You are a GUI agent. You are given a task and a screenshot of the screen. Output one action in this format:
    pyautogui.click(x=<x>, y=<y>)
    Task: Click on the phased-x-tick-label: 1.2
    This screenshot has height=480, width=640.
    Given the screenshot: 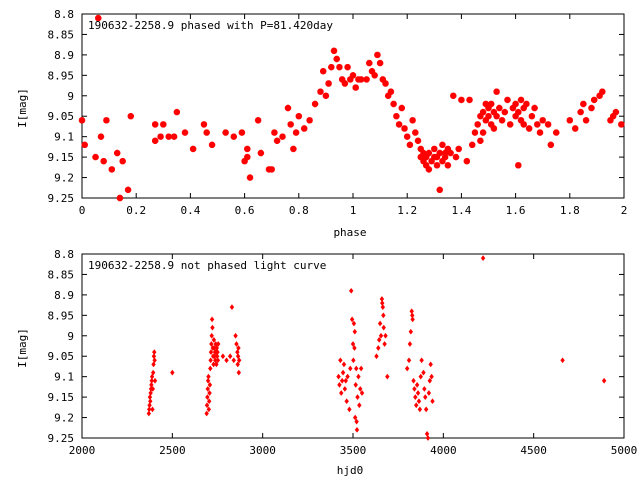 What is the action you would take?
    pyautogui.click(x=407, y=210)
    